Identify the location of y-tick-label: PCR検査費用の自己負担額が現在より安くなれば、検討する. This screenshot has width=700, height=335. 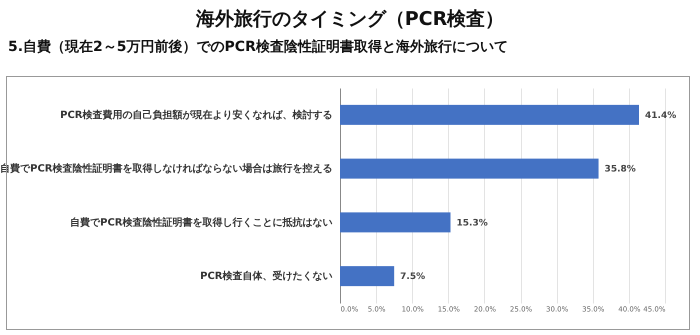
(196, 114).